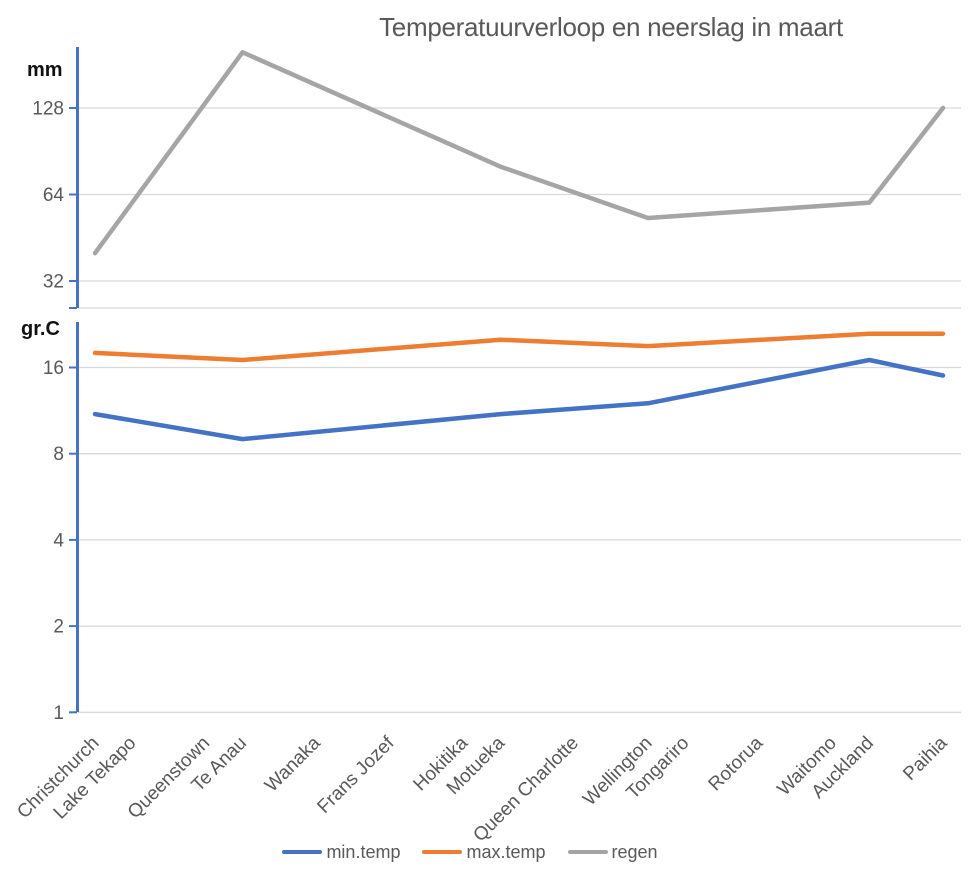 Image resolution: width=972 pixels, height=878 pixels. Describe the element at coordinates (45, 70) in the screenshot. I see `top-axis-unit-label: mm` at that location.